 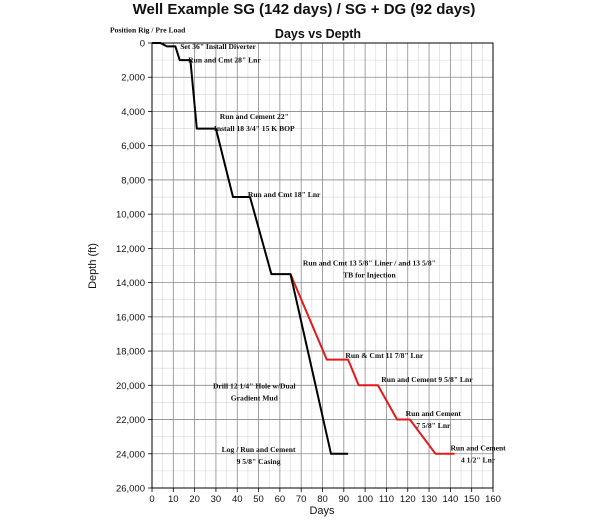 I want to click on annotation-label: Run and Cement 22", so click(x=254, y=116).